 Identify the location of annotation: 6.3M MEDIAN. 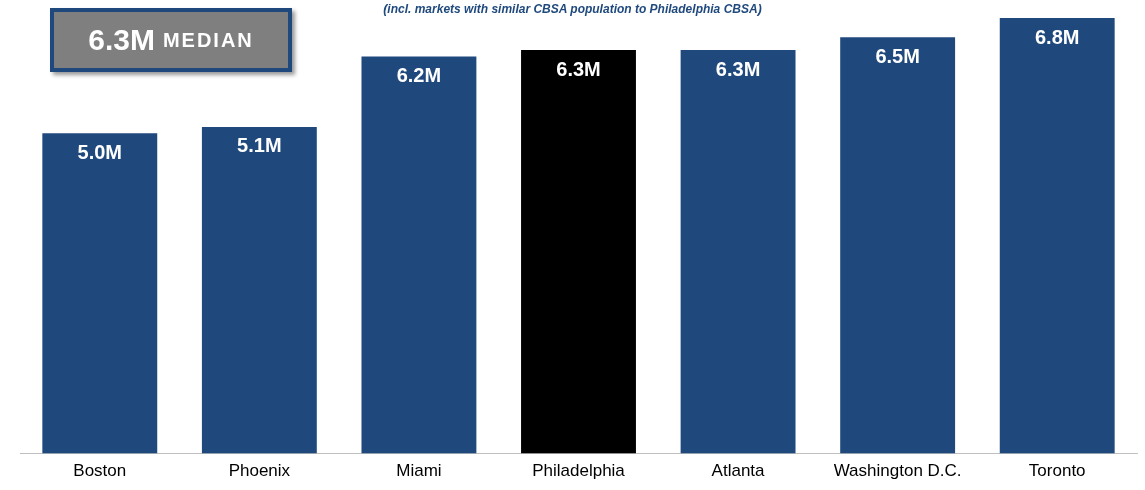
(171, 40).